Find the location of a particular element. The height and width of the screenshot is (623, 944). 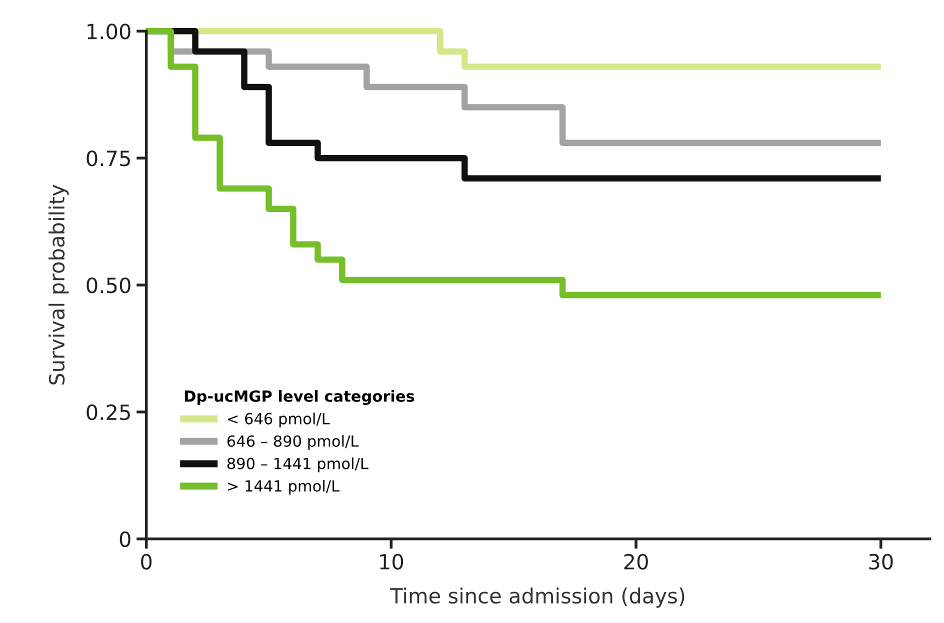

x-tick-label: 20 is located at coordinates (636, 562).